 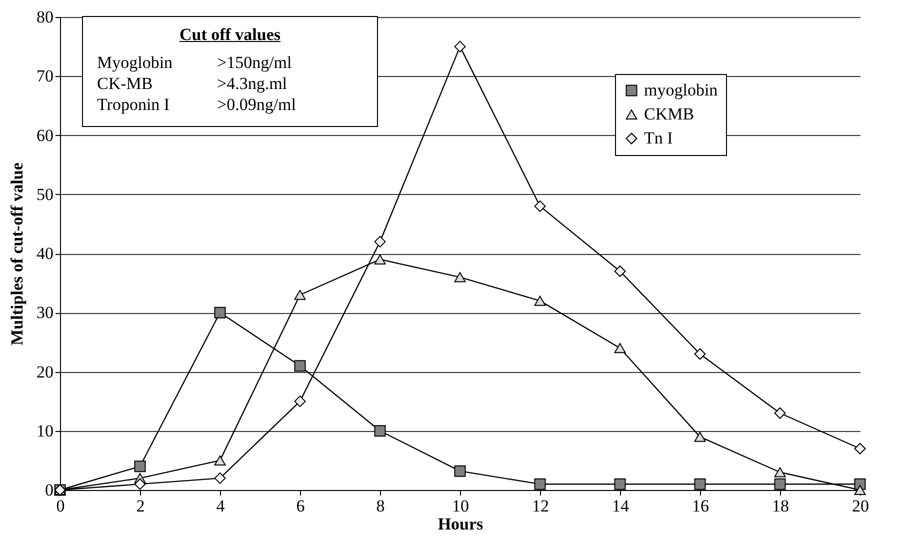 I want to click on x-tick-label: 14, so click(x=621, y=506).